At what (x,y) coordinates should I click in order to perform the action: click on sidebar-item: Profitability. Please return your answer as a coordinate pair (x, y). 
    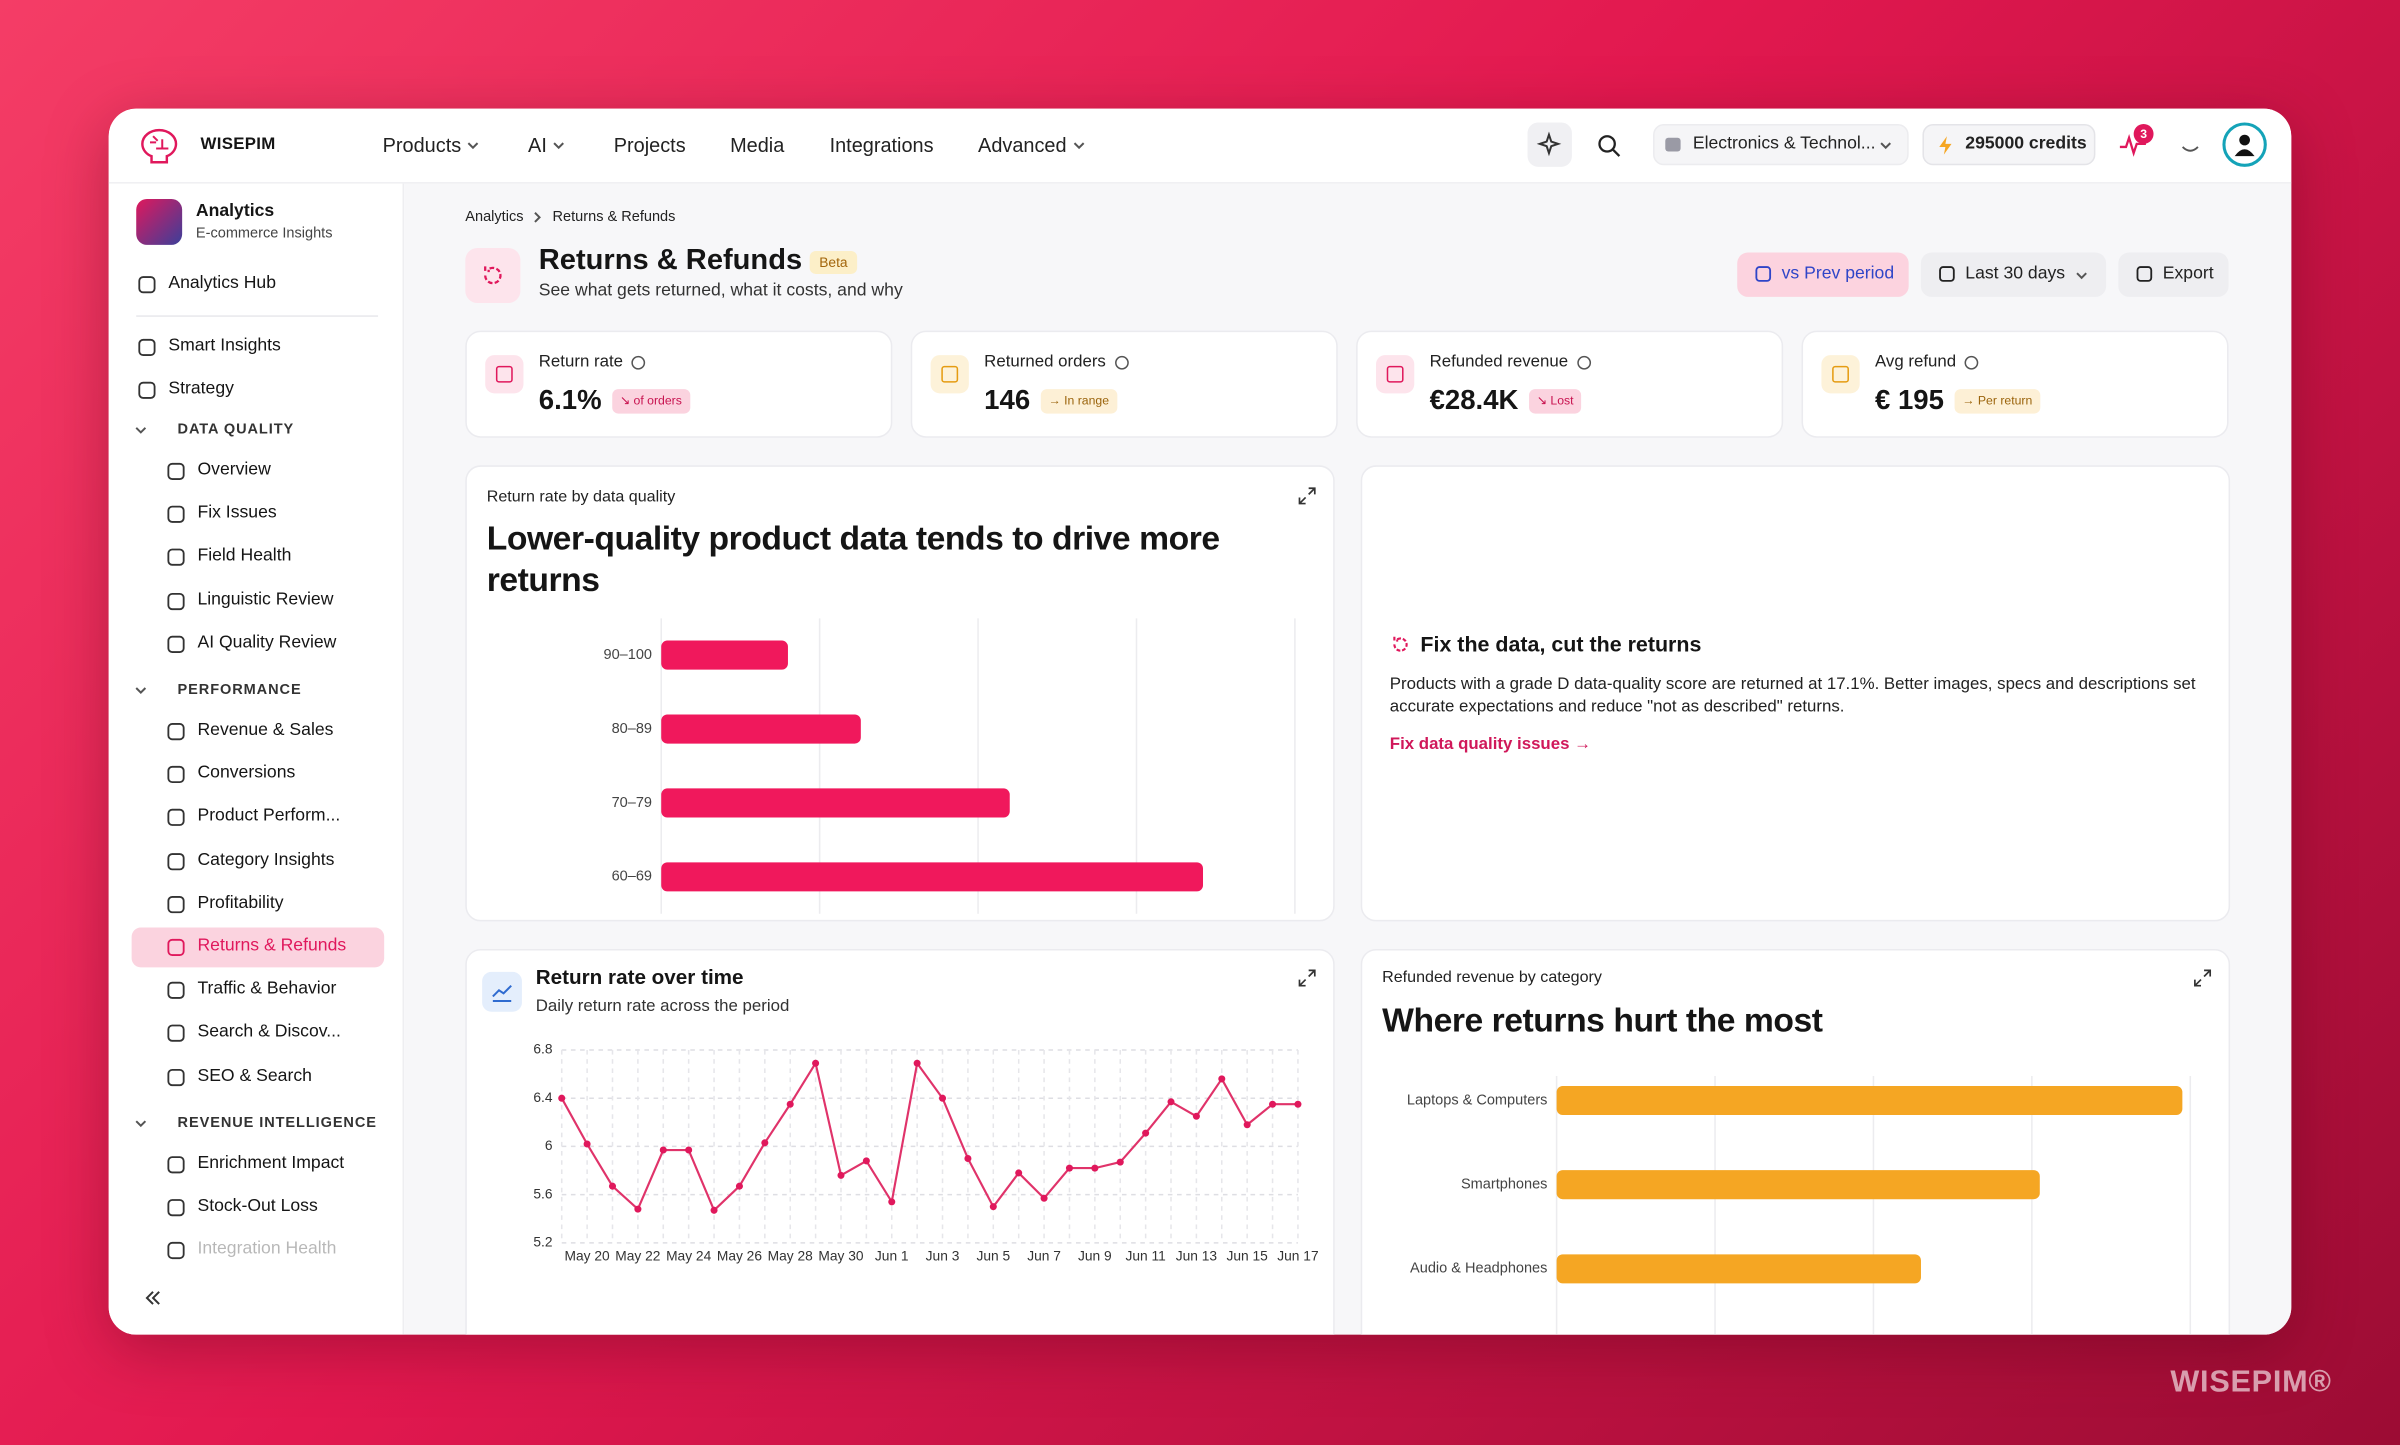
    Looking at the image, I should click on (240, 903).